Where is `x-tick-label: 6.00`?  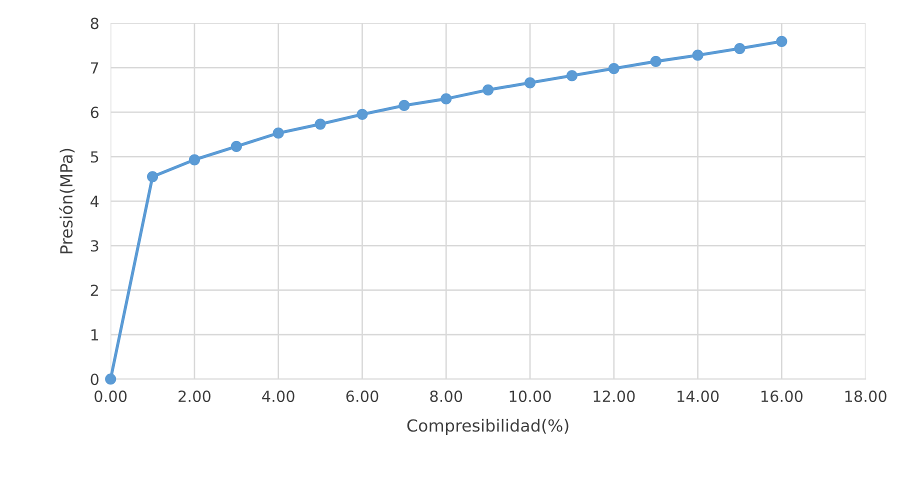 x-tick-label: 6.00 is located at coordinates (362, 396).